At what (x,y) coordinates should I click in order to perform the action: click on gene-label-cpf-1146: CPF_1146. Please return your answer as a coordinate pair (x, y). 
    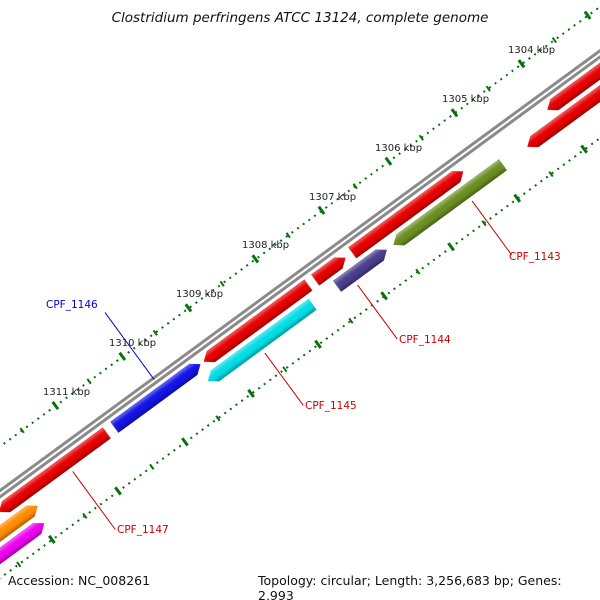
    Looking at the image, I should click on (72, 305).